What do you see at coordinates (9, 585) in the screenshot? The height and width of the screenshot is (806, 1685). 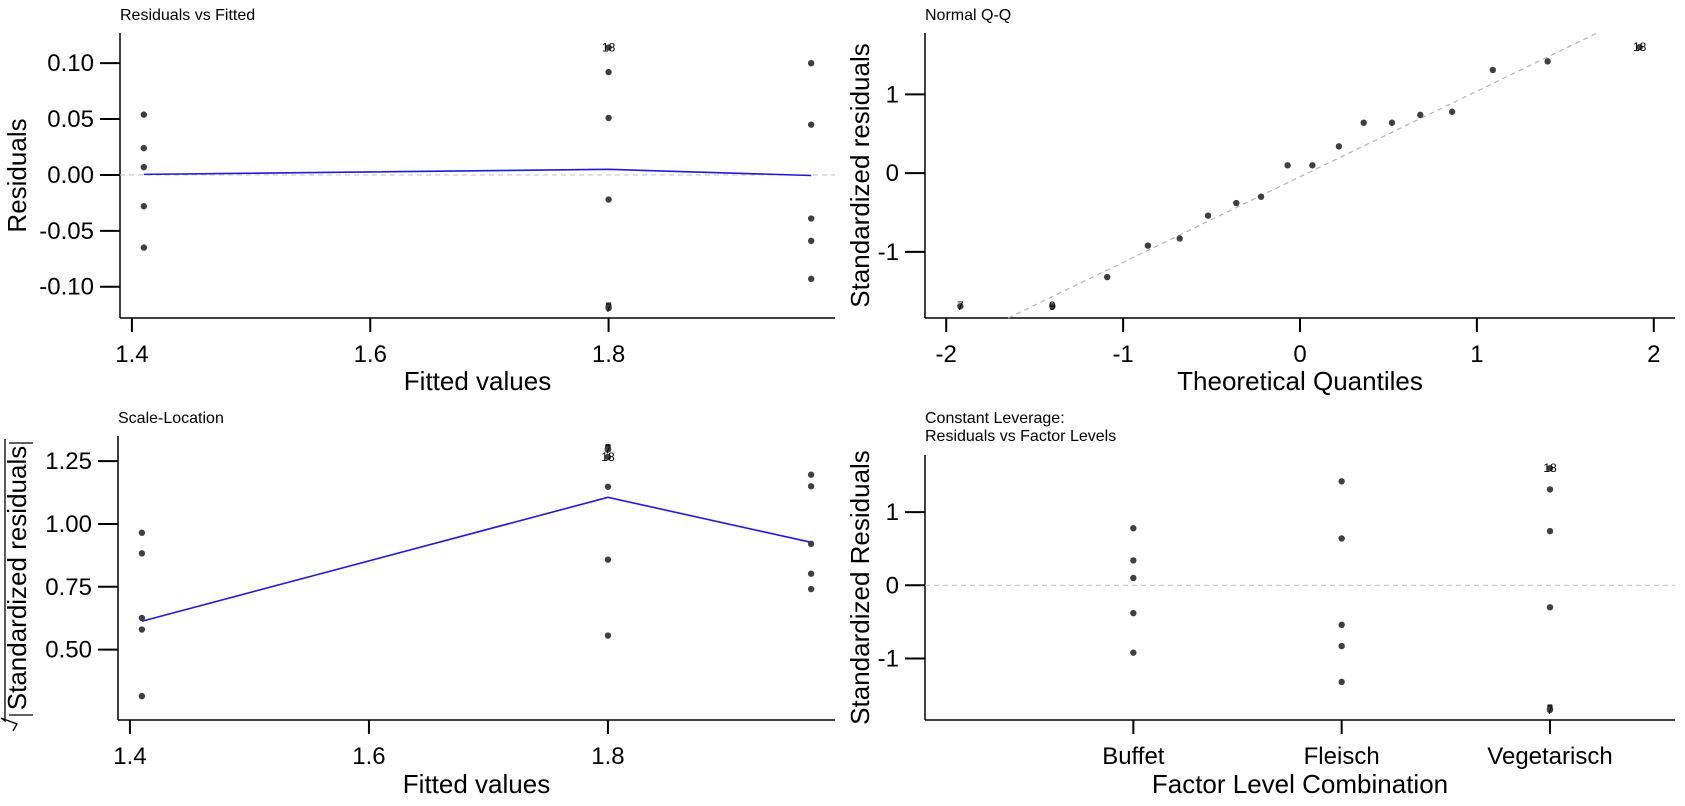 I see `sqrt-symbol` at bounding box center [9, 585].